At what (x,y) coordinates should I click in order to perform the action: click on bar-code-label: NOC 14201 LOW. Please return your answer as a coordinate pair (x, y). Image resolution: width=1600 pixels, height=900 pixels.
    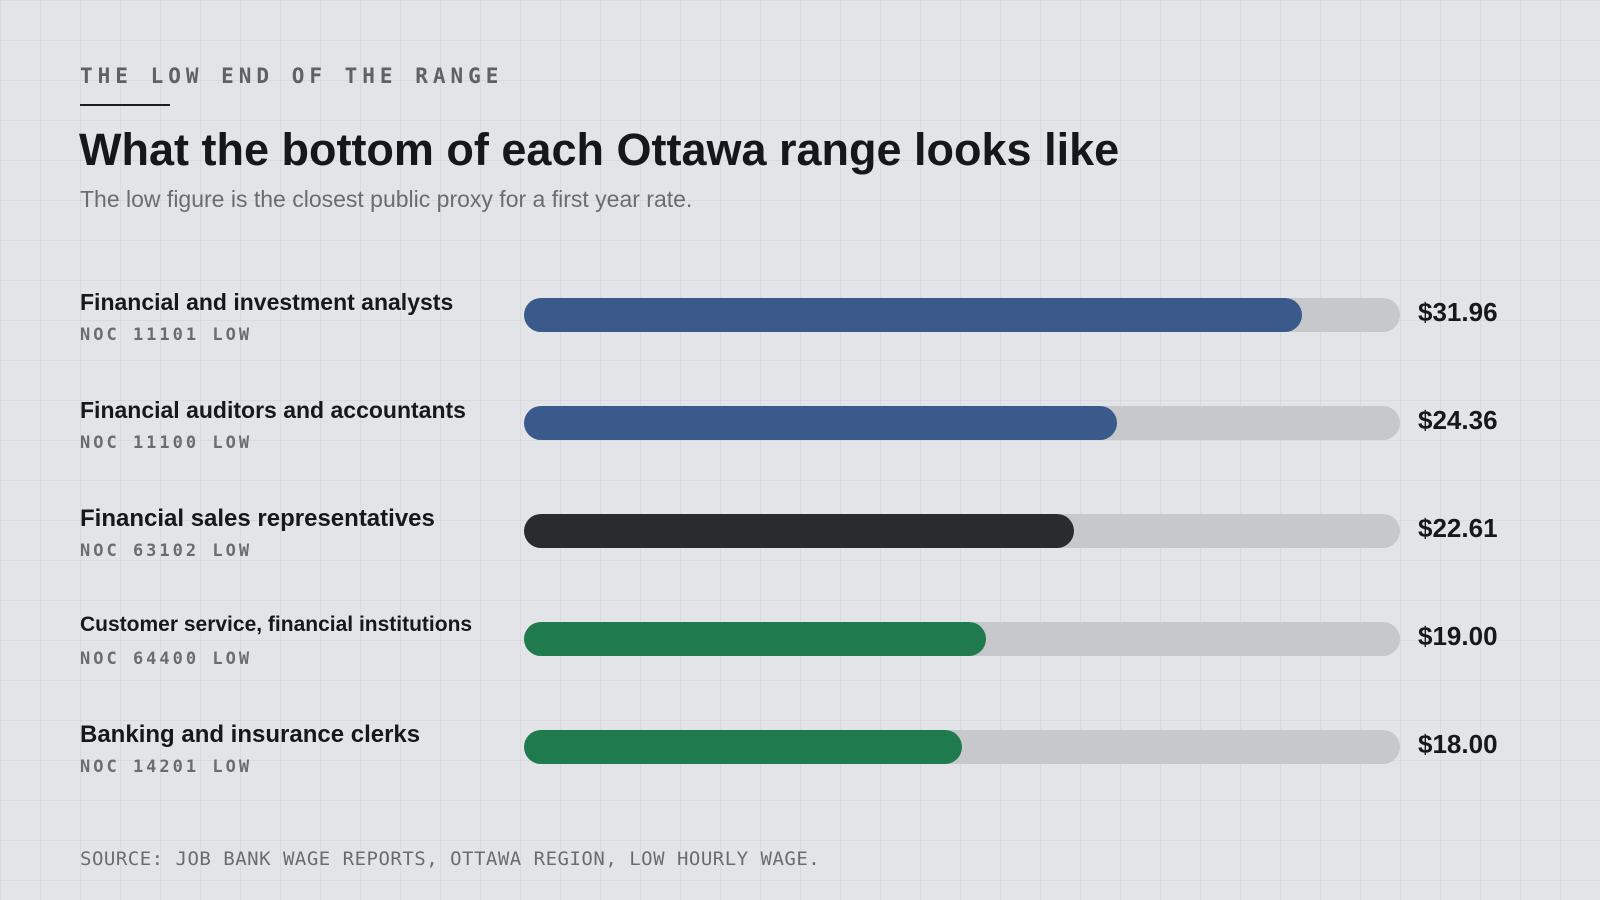
    Looking at the image, I should click on (166, 767).